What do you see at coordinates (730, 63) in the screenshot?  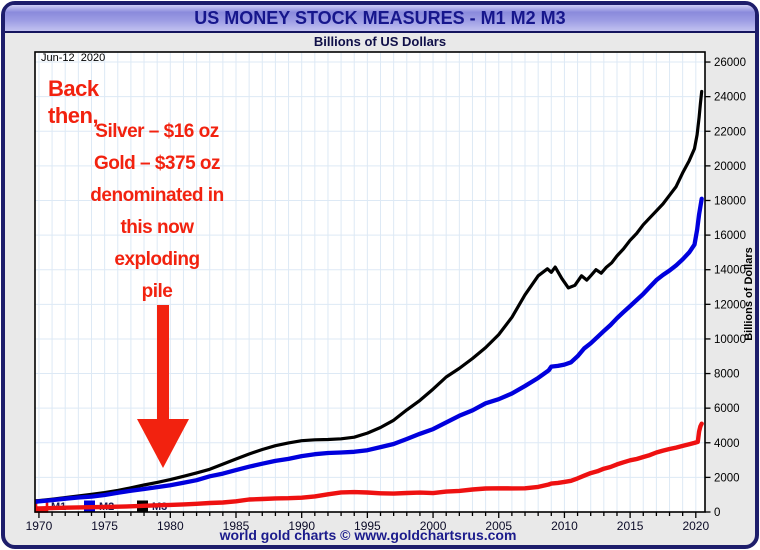 I see `y-tick-label: 26000` at bounding box center [730, 63].